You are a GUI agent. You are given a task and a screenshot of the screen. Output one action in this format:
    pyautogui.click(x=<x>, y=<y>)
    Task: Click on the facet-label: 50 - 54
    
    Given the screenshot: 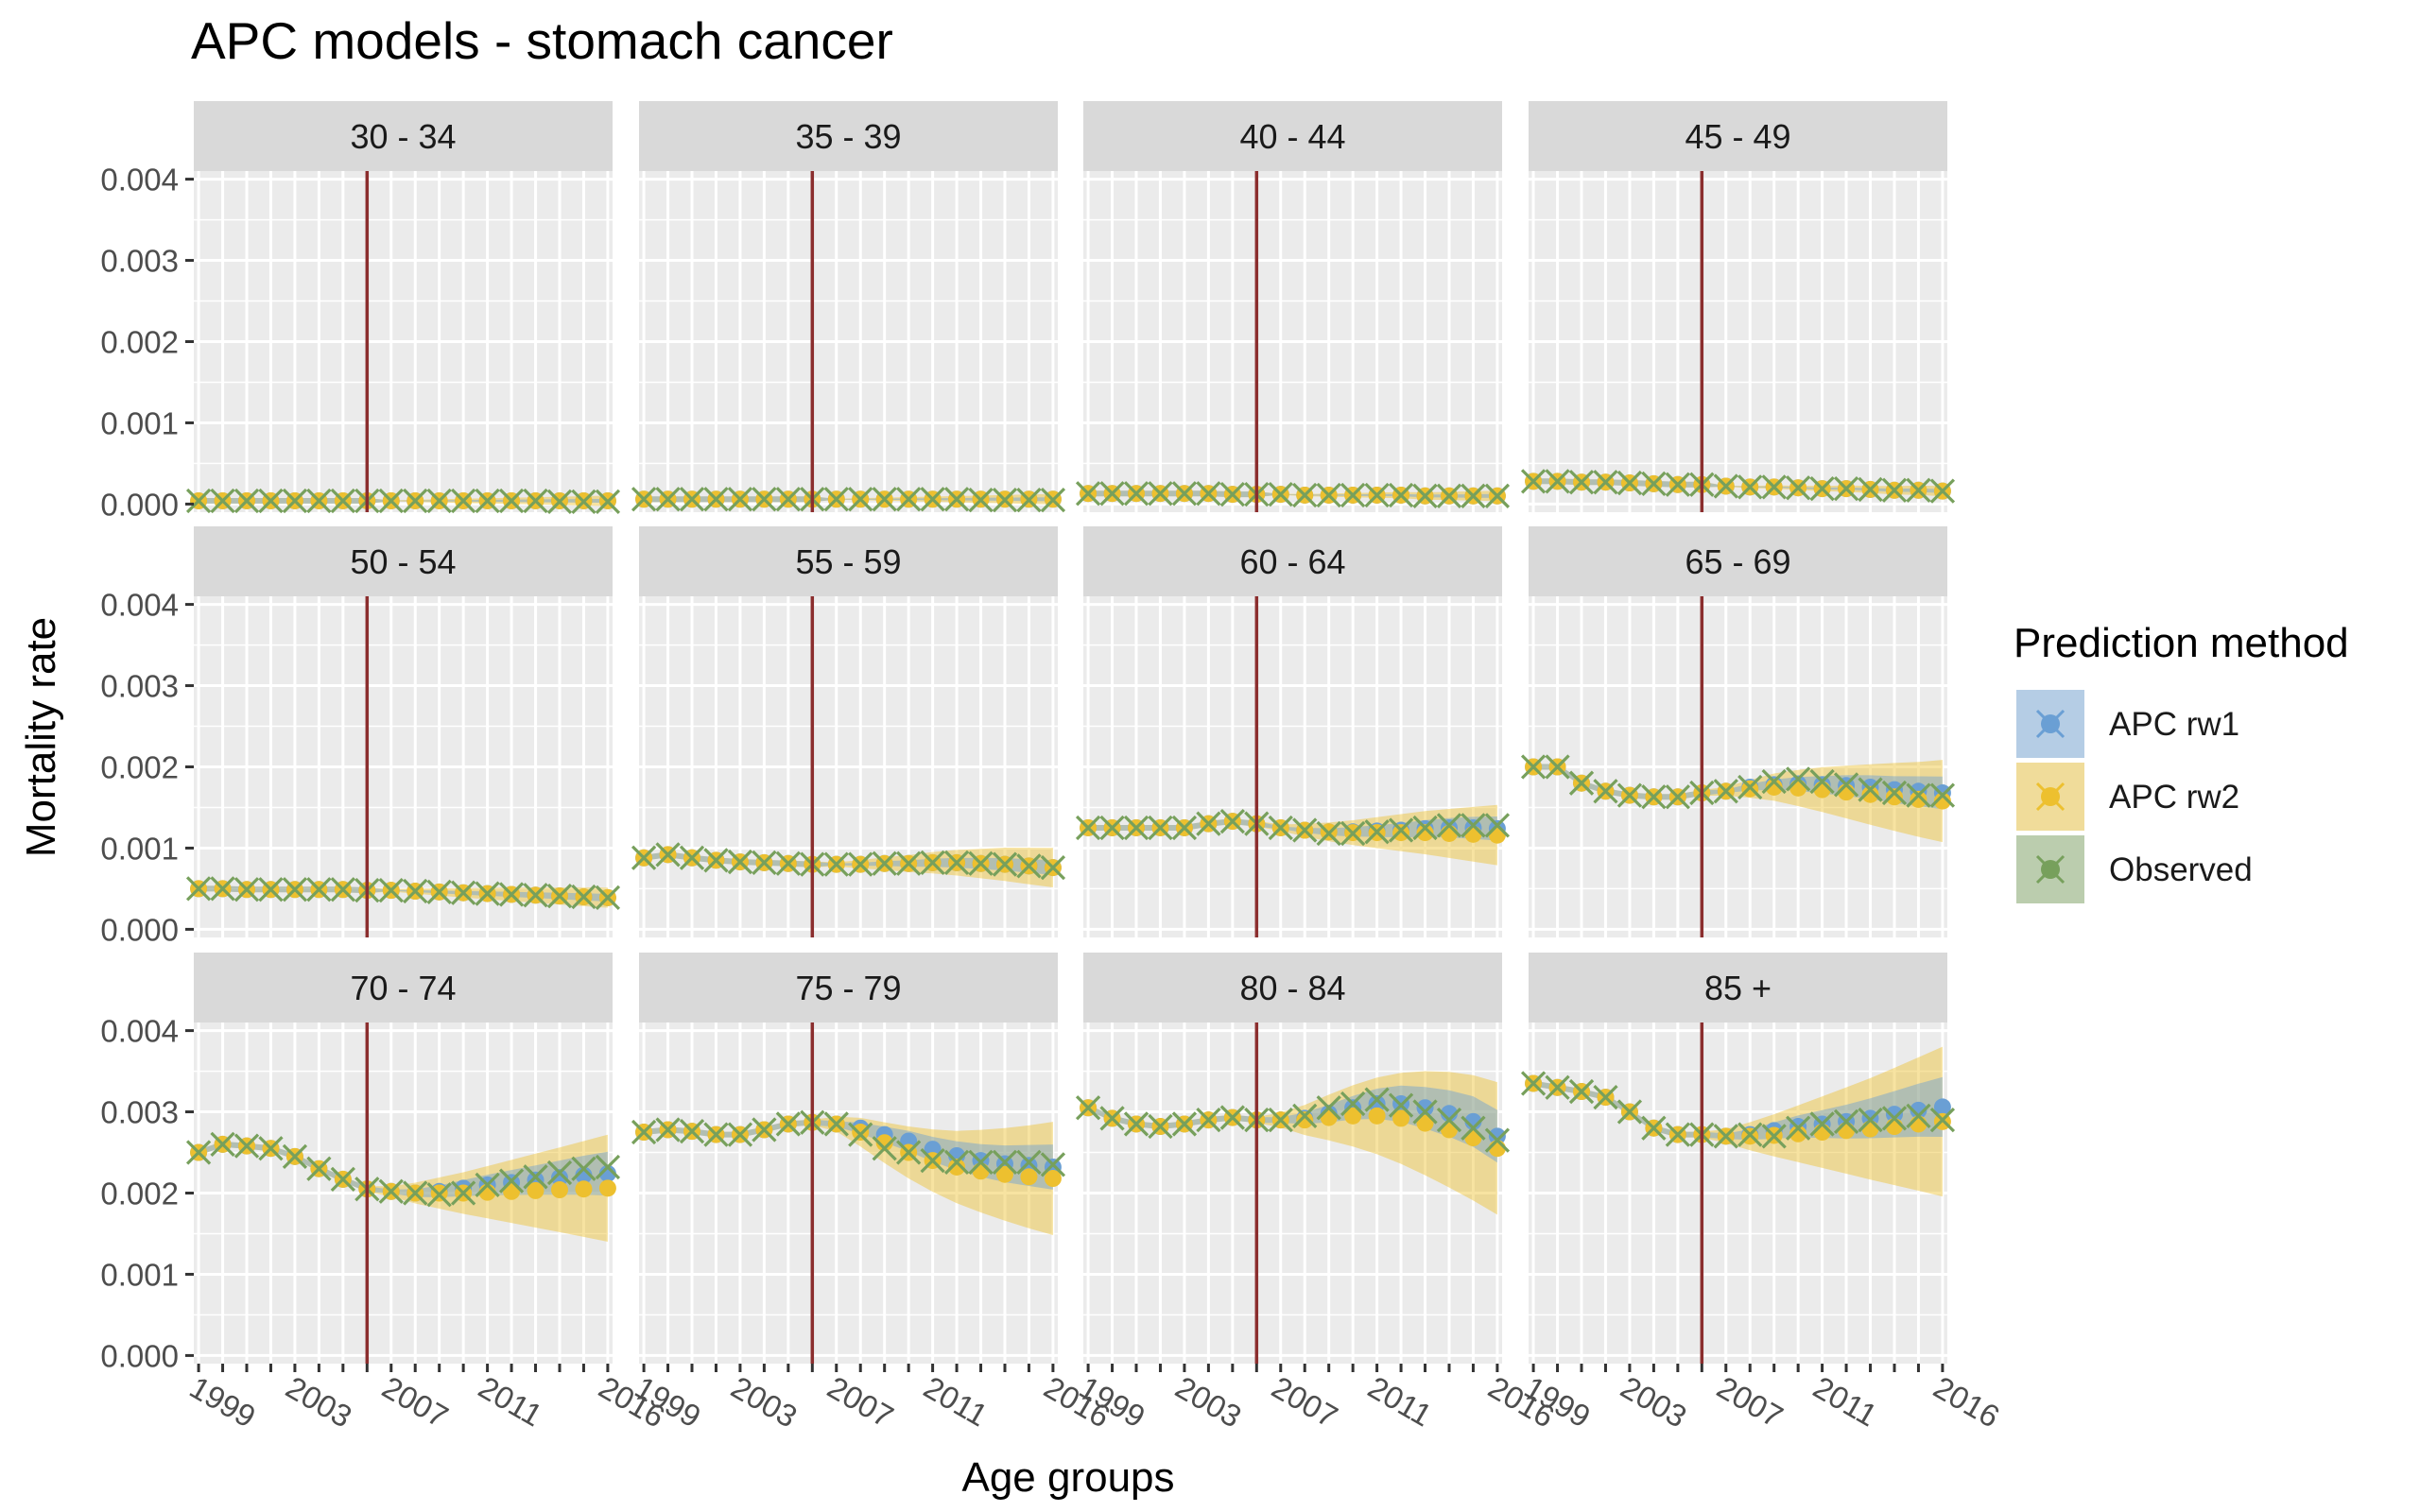 What is the action you would take?
    pyautogui.click(x=403, y=561)
    